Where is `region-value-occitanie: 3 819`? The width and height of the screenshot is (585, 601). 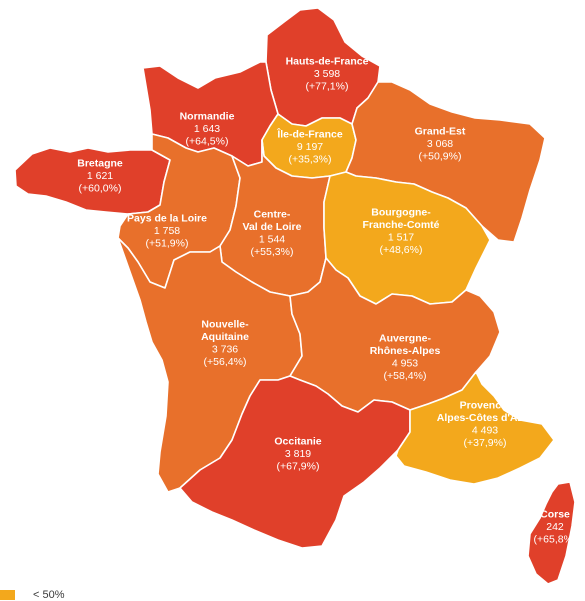 region-value-occitanie: 3 819 is located at coordinates (298, 454).